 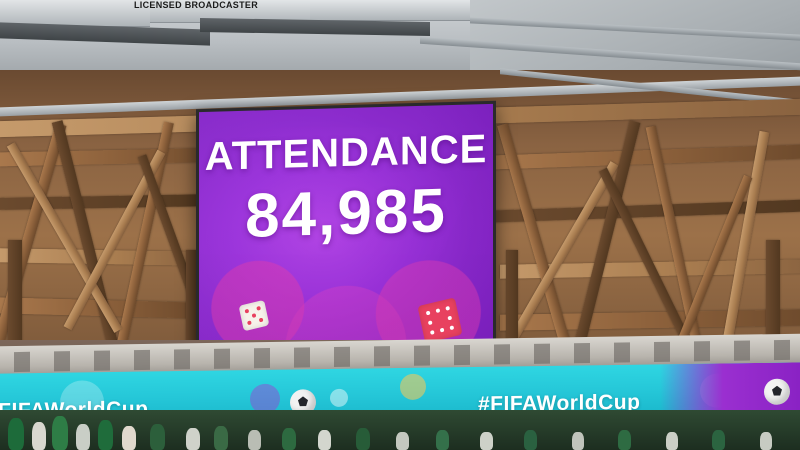 I want to click on attendance-label: ATTENDANCE, so click(x=346, y=153).